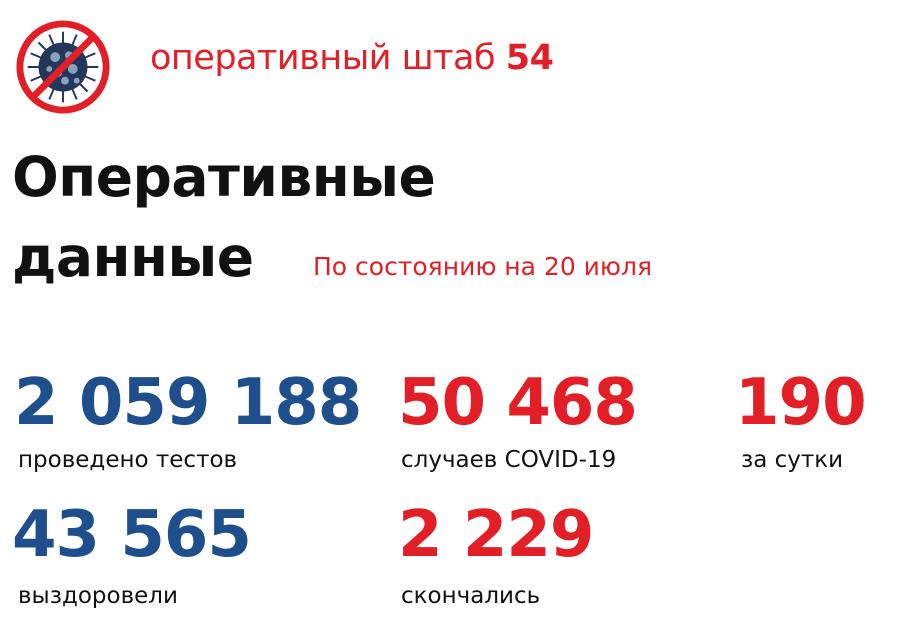 This screenshot has height=624, width=908. Describe the element at coordinates (518, 403) in the screenshot. I see `cases-value: 50 468` at that location.